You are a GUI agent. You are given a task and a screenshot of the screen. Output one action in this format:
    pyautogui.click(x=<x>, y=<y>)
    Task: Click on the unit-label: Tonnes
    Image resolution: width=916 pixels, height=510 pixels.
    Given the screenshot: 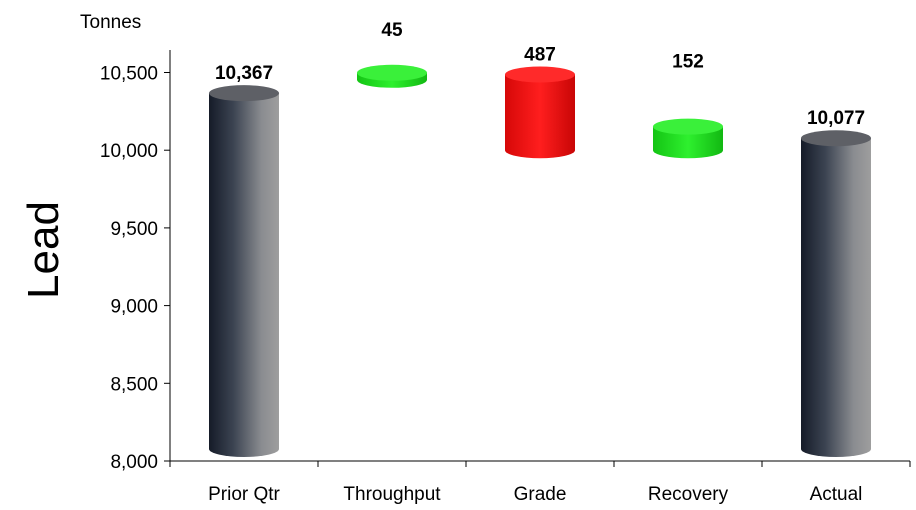 What is the action you would take?
    pyautogui.click(x=110, y=22)
    